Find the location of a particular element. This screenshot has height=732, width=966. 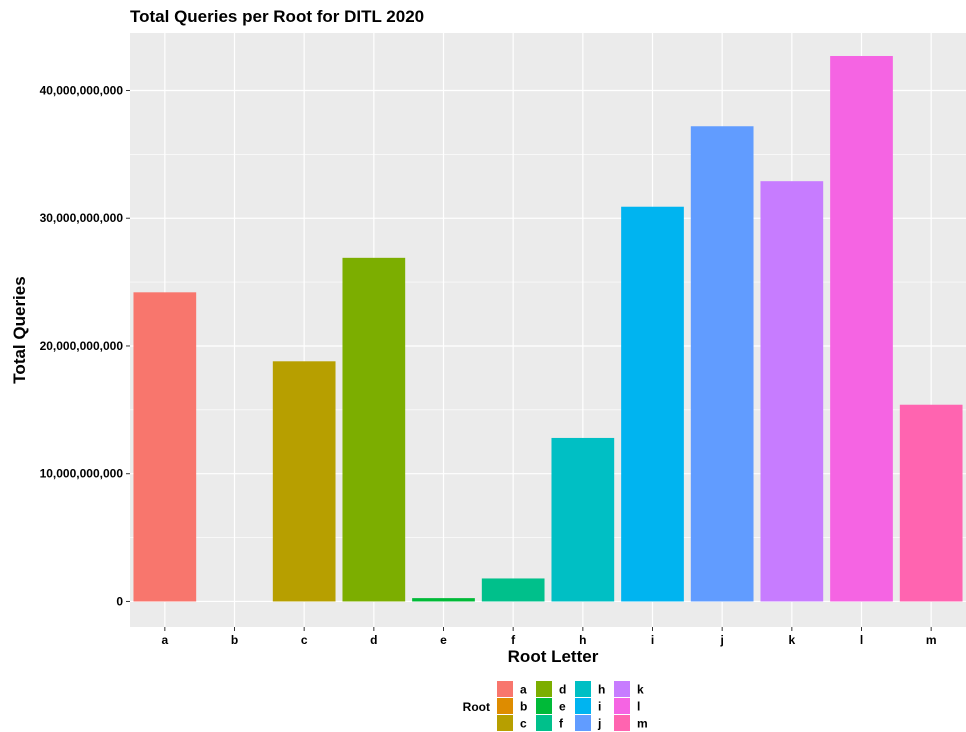

x-tick-label: j is located at coordinates (721, 640).